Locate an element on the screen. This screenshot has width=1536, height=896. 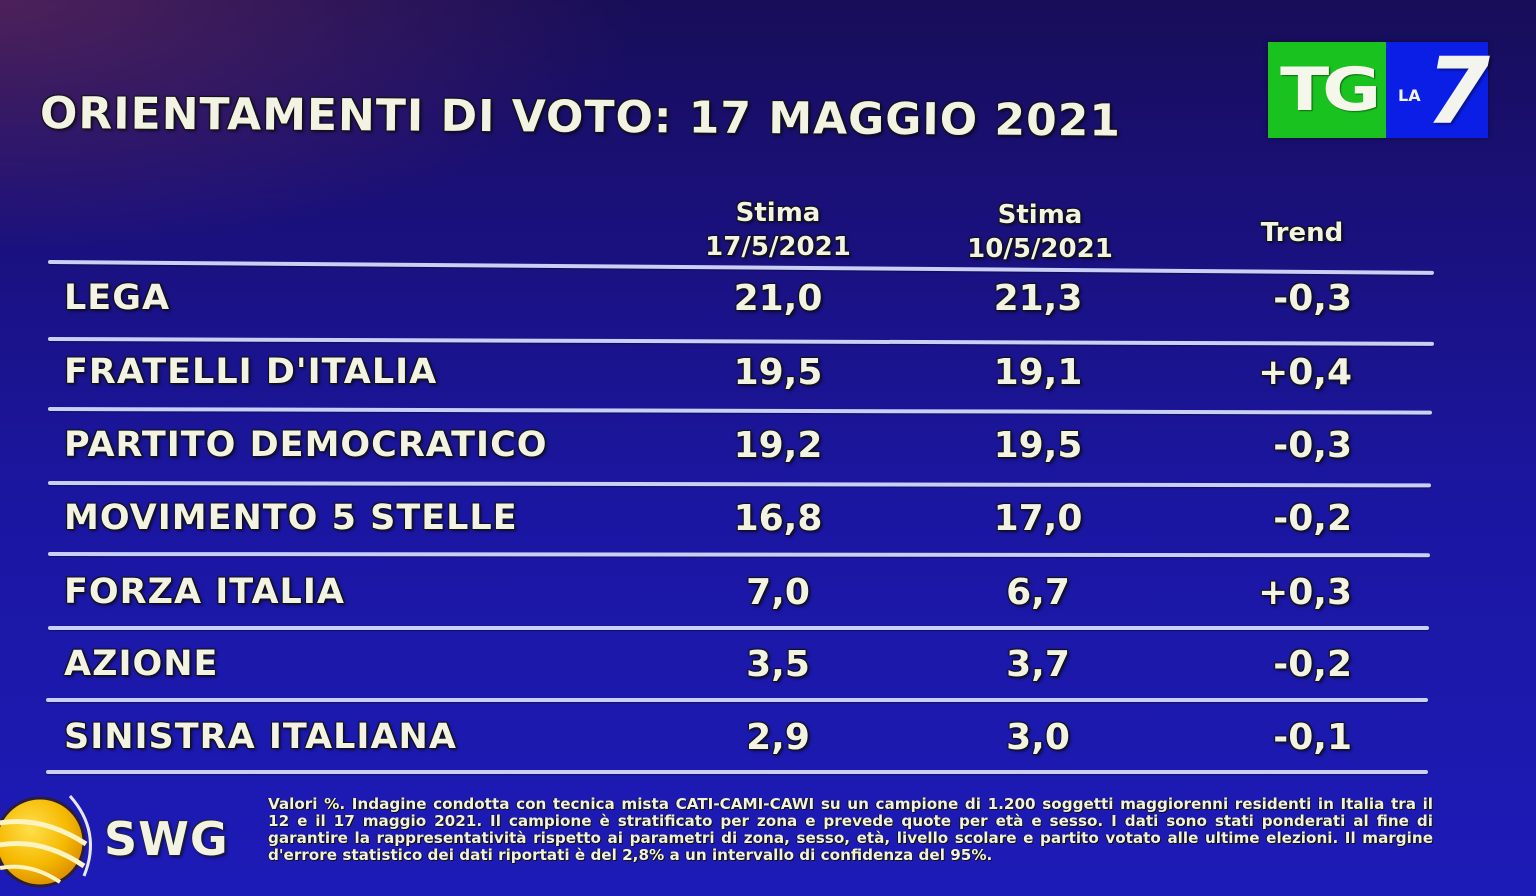
value-previous: 3,7 is located at coordinates (1038, 664).